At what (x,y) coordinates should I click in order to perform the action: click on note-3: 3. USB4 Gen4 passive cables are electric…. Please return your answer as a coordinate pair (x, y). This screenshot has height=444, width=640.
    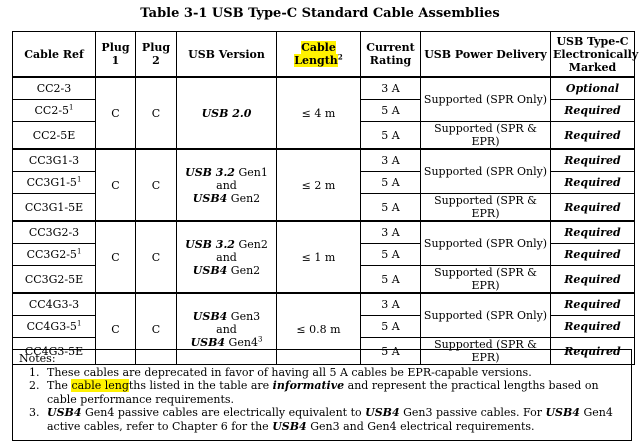
    Looking at the image, I should click on (322, 419).